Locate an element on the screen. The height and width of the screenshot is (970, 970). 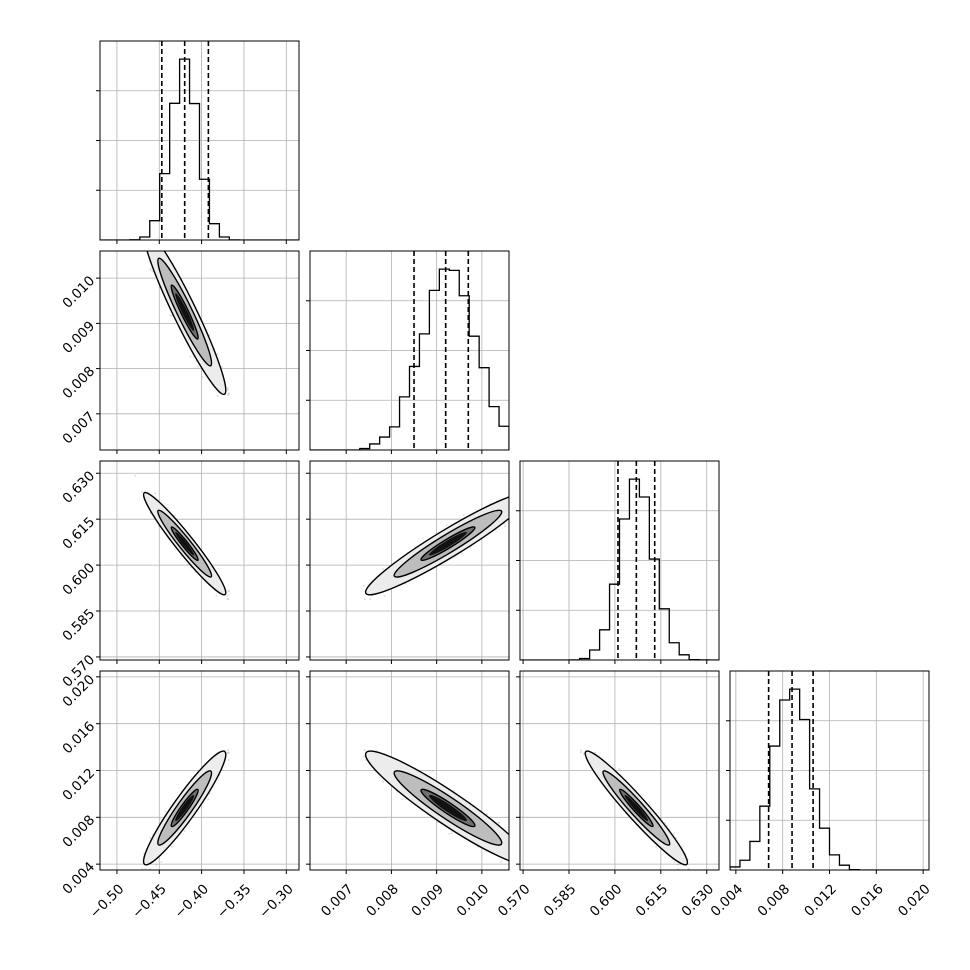
y-tick-label: 0.008 is located at coordinates (79, 382).